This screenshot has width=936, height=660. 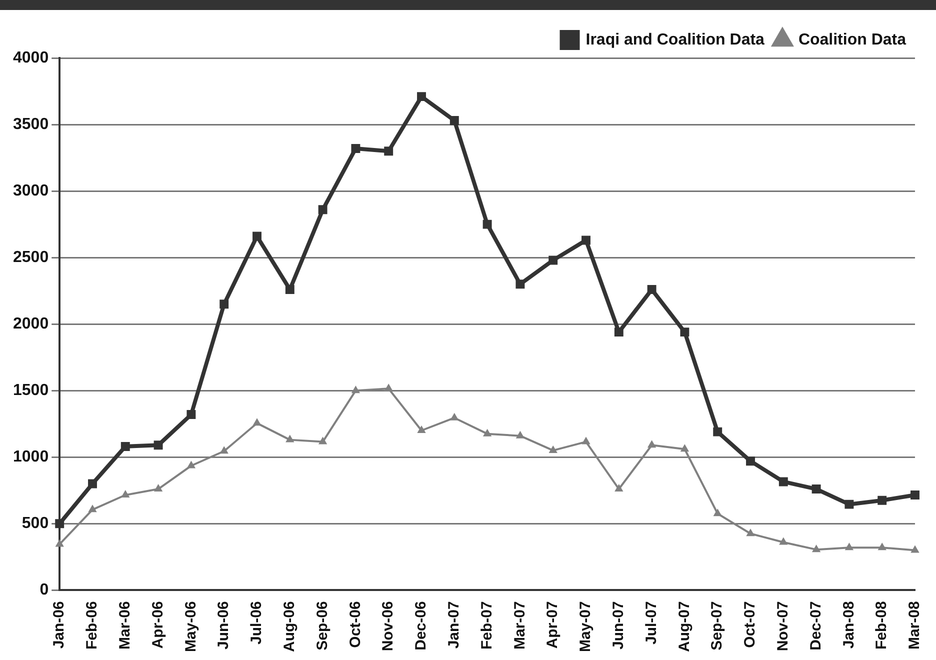 What do you see at coordinates (92, 625) in the screenshot?
I see `x-tick-label: Feb-06` at bounding box center [92, 625].